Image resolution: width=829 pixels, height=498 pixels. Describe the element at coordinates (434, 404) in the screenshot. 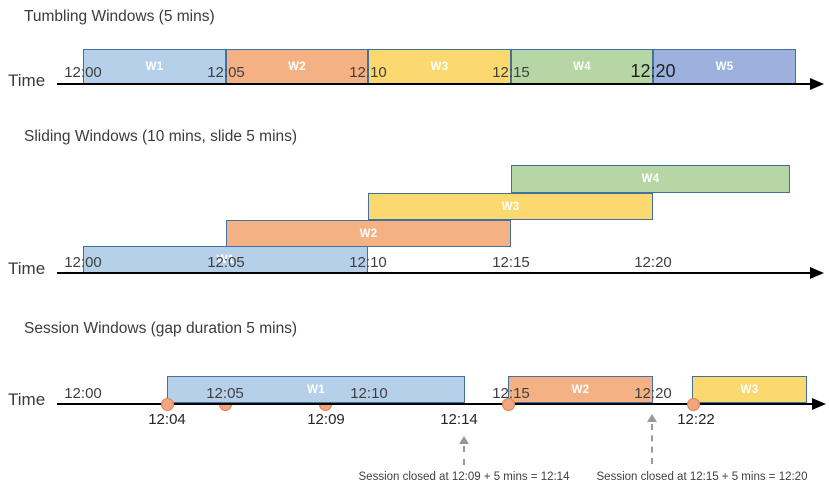

I see `session-axis` at that location.